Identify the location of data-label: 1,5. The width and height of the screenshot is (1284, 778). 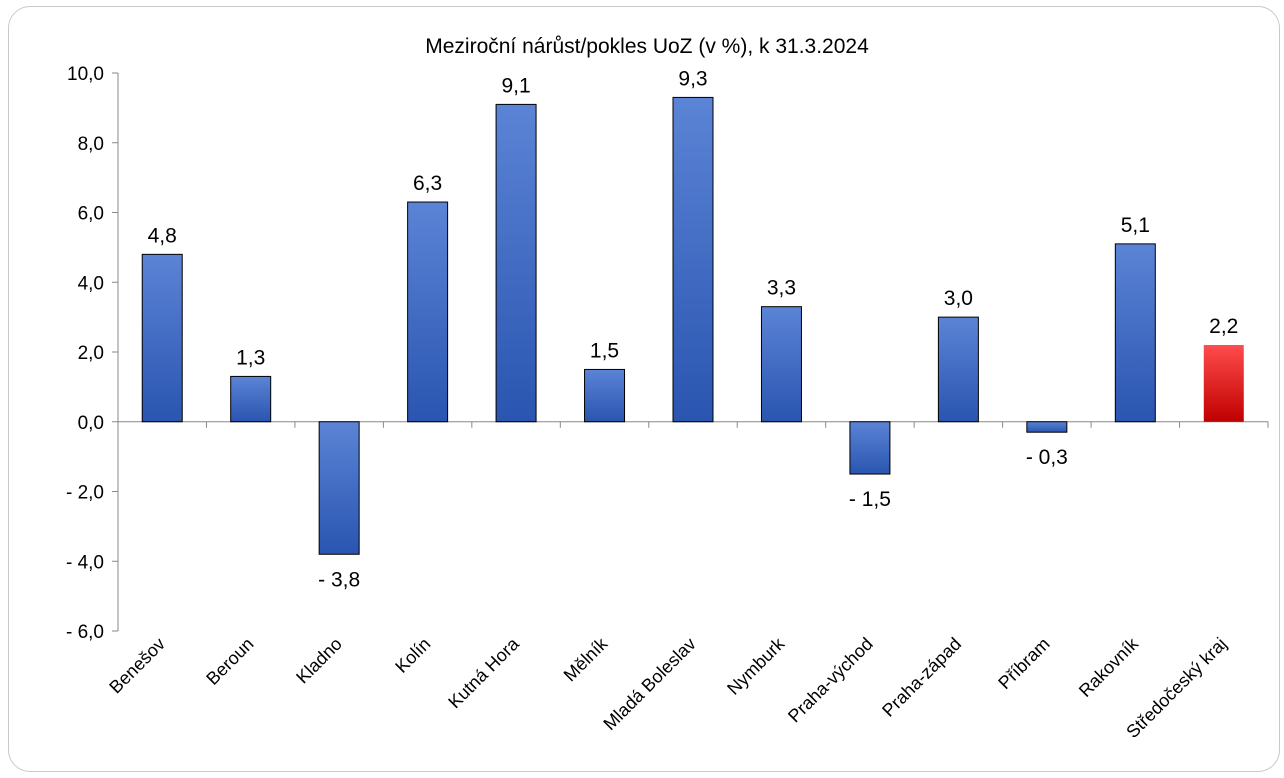
(604, 350).